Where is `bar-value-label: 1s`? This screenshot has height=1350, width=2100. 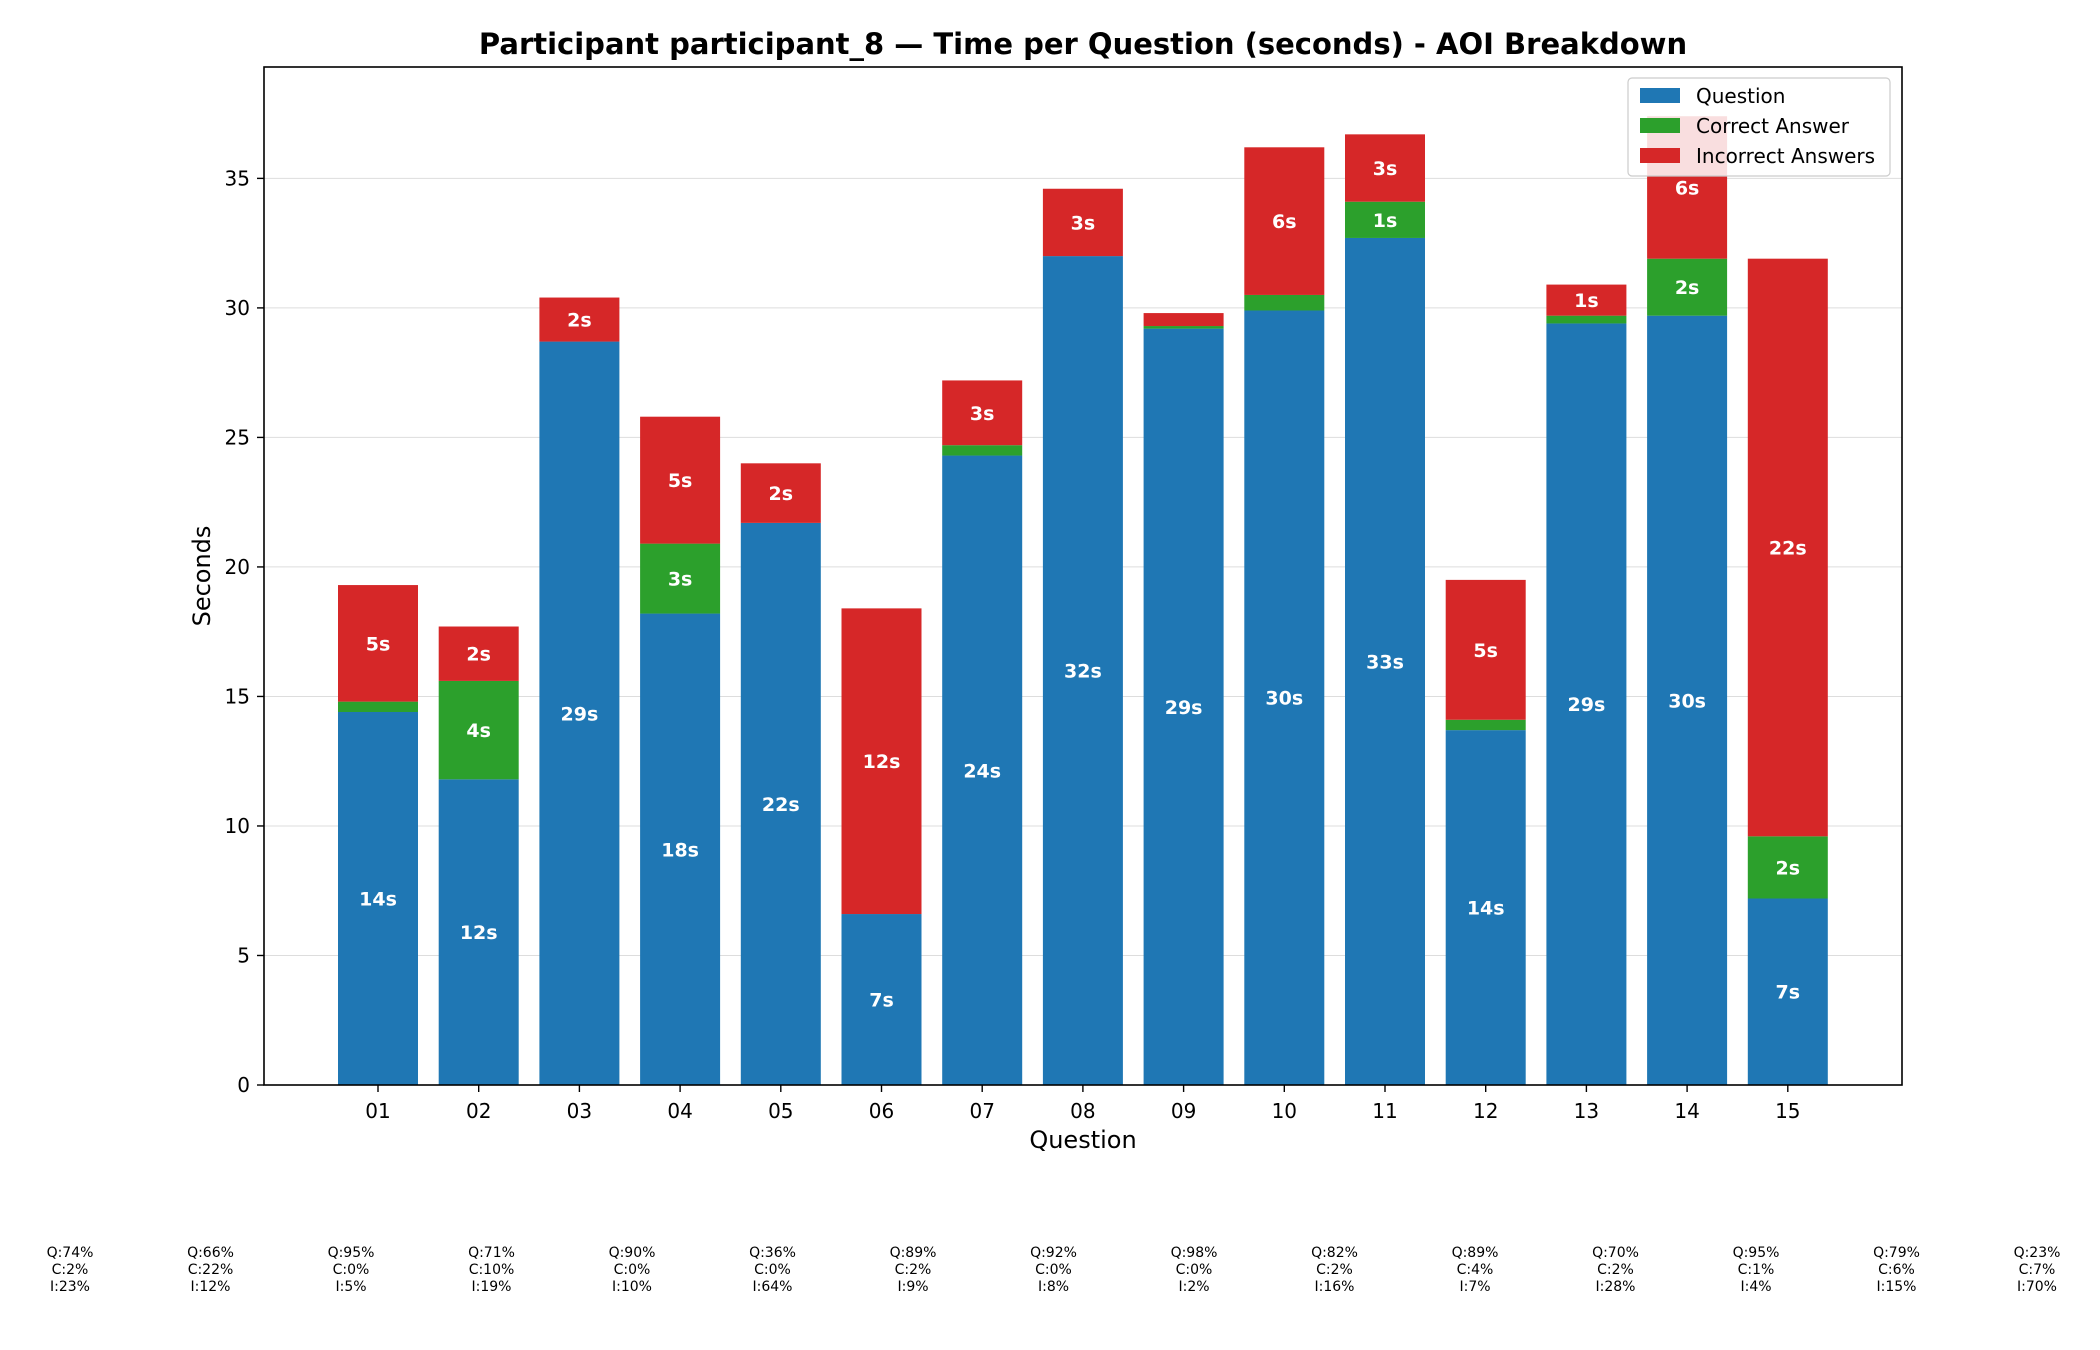
bar-value-label: 1s is located at coordinates (1385, 221).